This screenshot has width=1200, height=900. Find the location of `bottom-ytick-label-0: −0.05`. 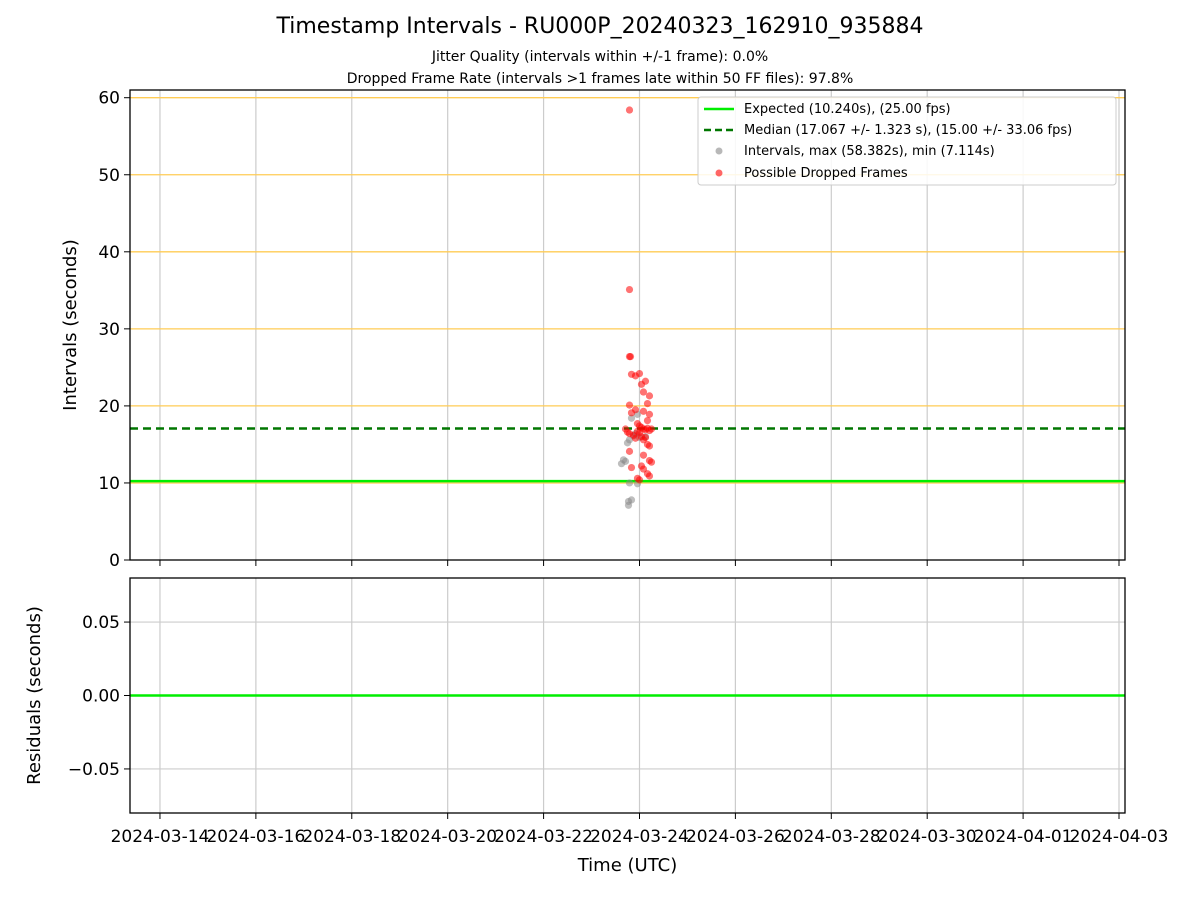

bottom-ytick-label-0: −0.05 is located at coordinates (94, 770).